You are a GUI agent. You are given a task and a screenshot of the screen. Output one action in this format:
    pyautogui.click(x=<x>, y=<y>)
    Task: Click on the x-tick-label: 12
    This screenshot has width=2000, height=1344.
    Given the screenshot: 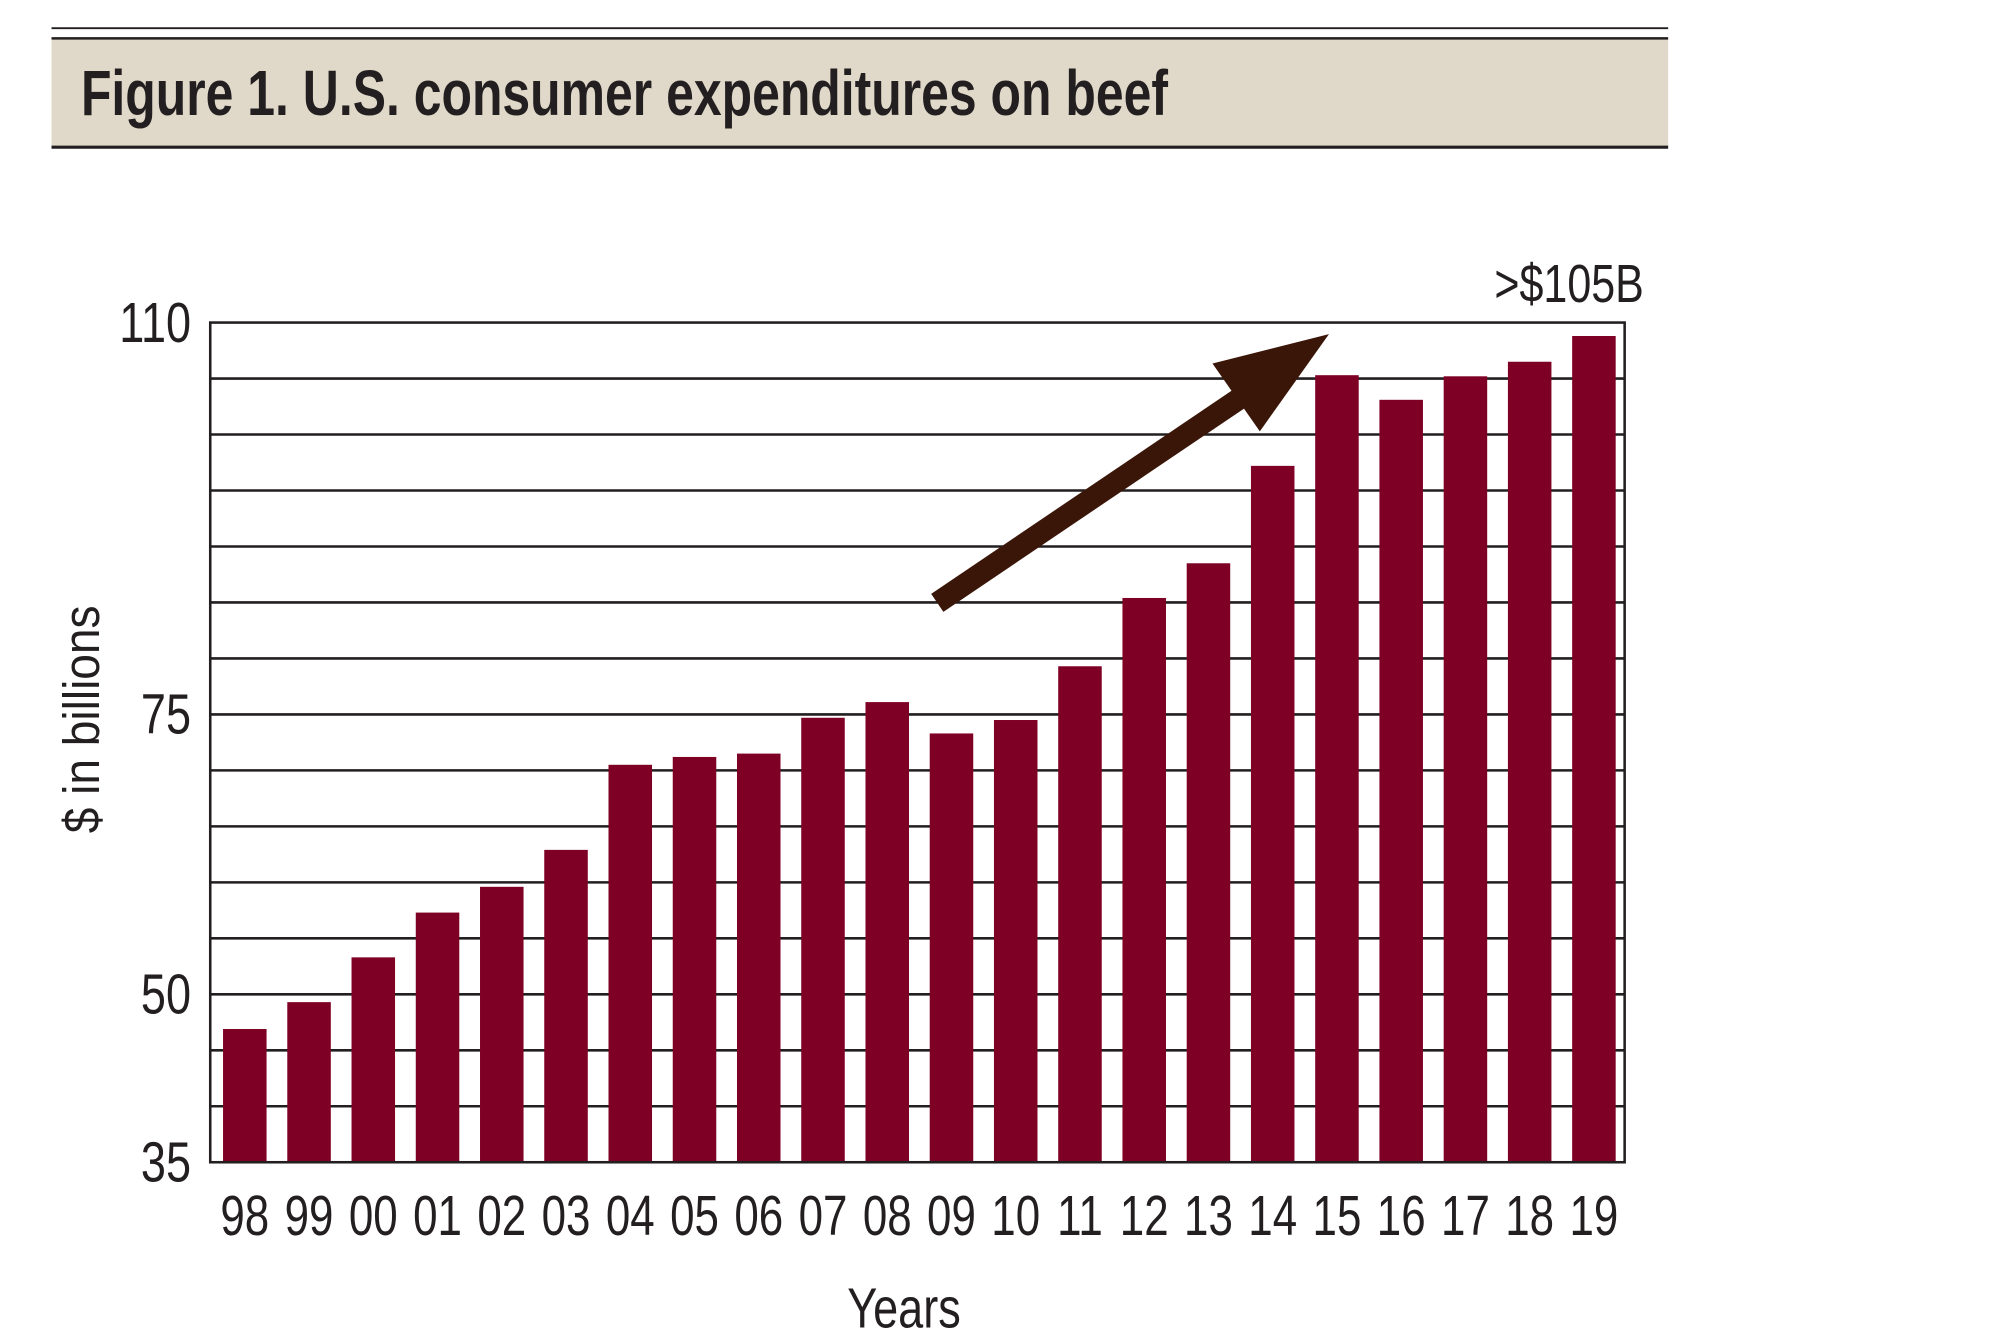 What is the action you would take?
    pyautogui.click(x=1144, y=1216)
    